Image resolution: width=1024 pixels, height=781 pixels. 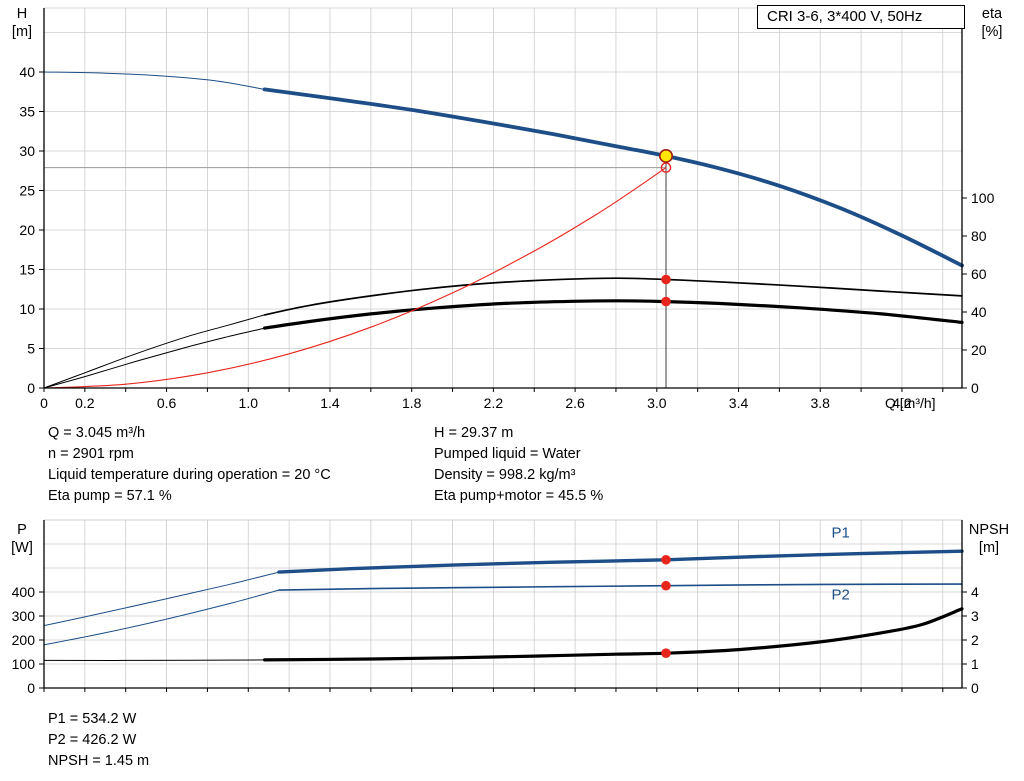 What do you see at coordinates (22, 530) in the screenshot?
I see `power-axis-symbol: P` at bounding box center [22, 530].